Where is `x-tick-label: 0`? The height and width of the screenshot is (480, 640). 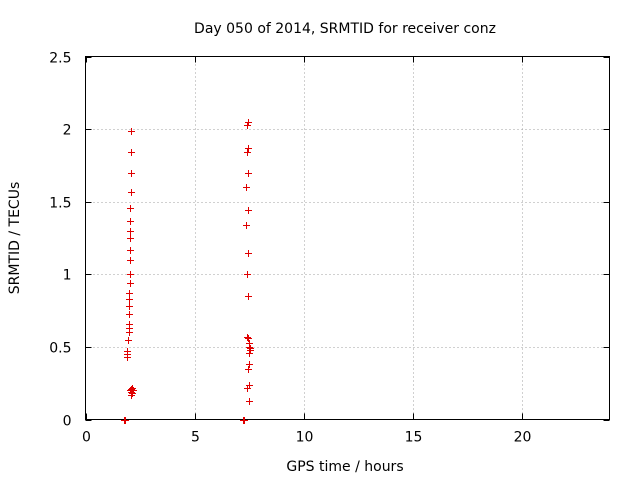
x-tick-label: 0 is located at coordinates (86, 438).